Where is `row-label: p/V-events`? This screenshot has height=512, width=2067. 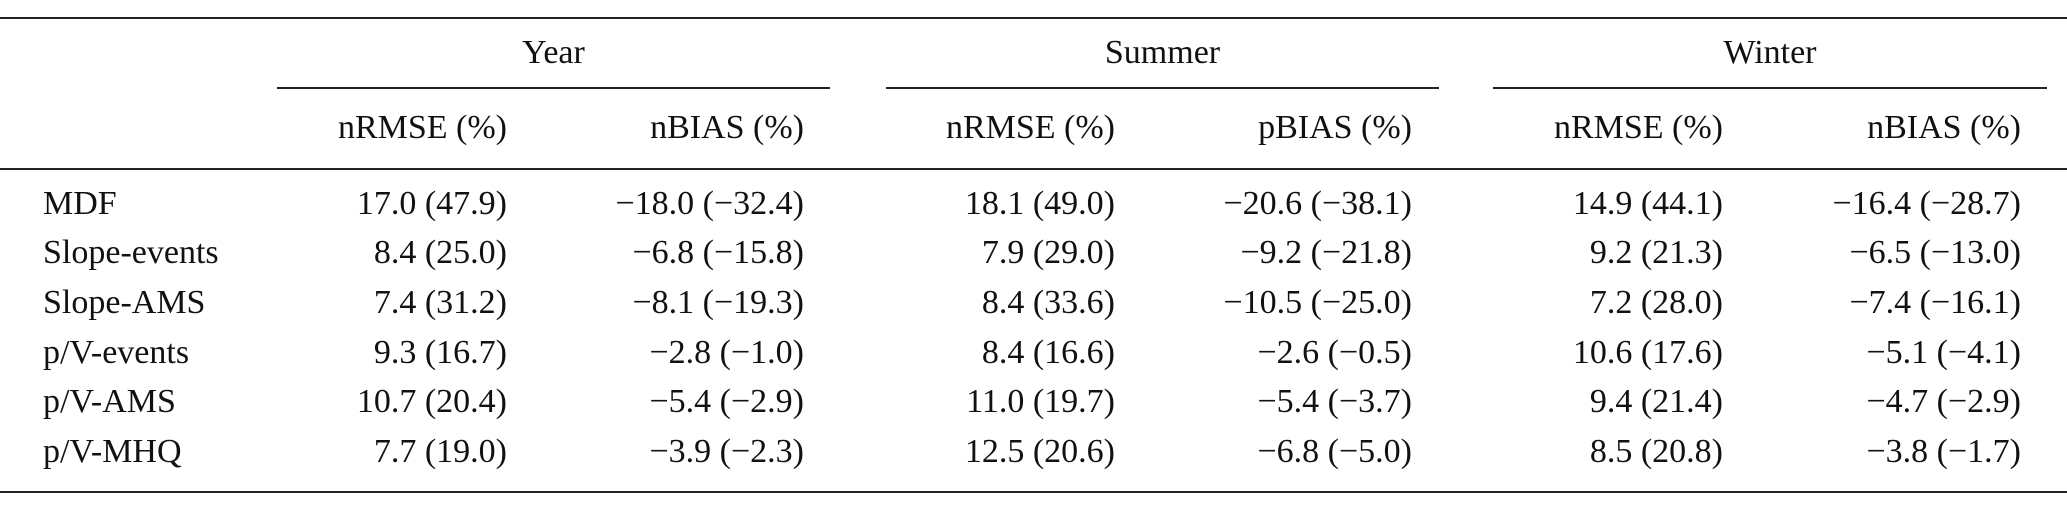
row-label: p/V-events is located at coordinates (116, 352).